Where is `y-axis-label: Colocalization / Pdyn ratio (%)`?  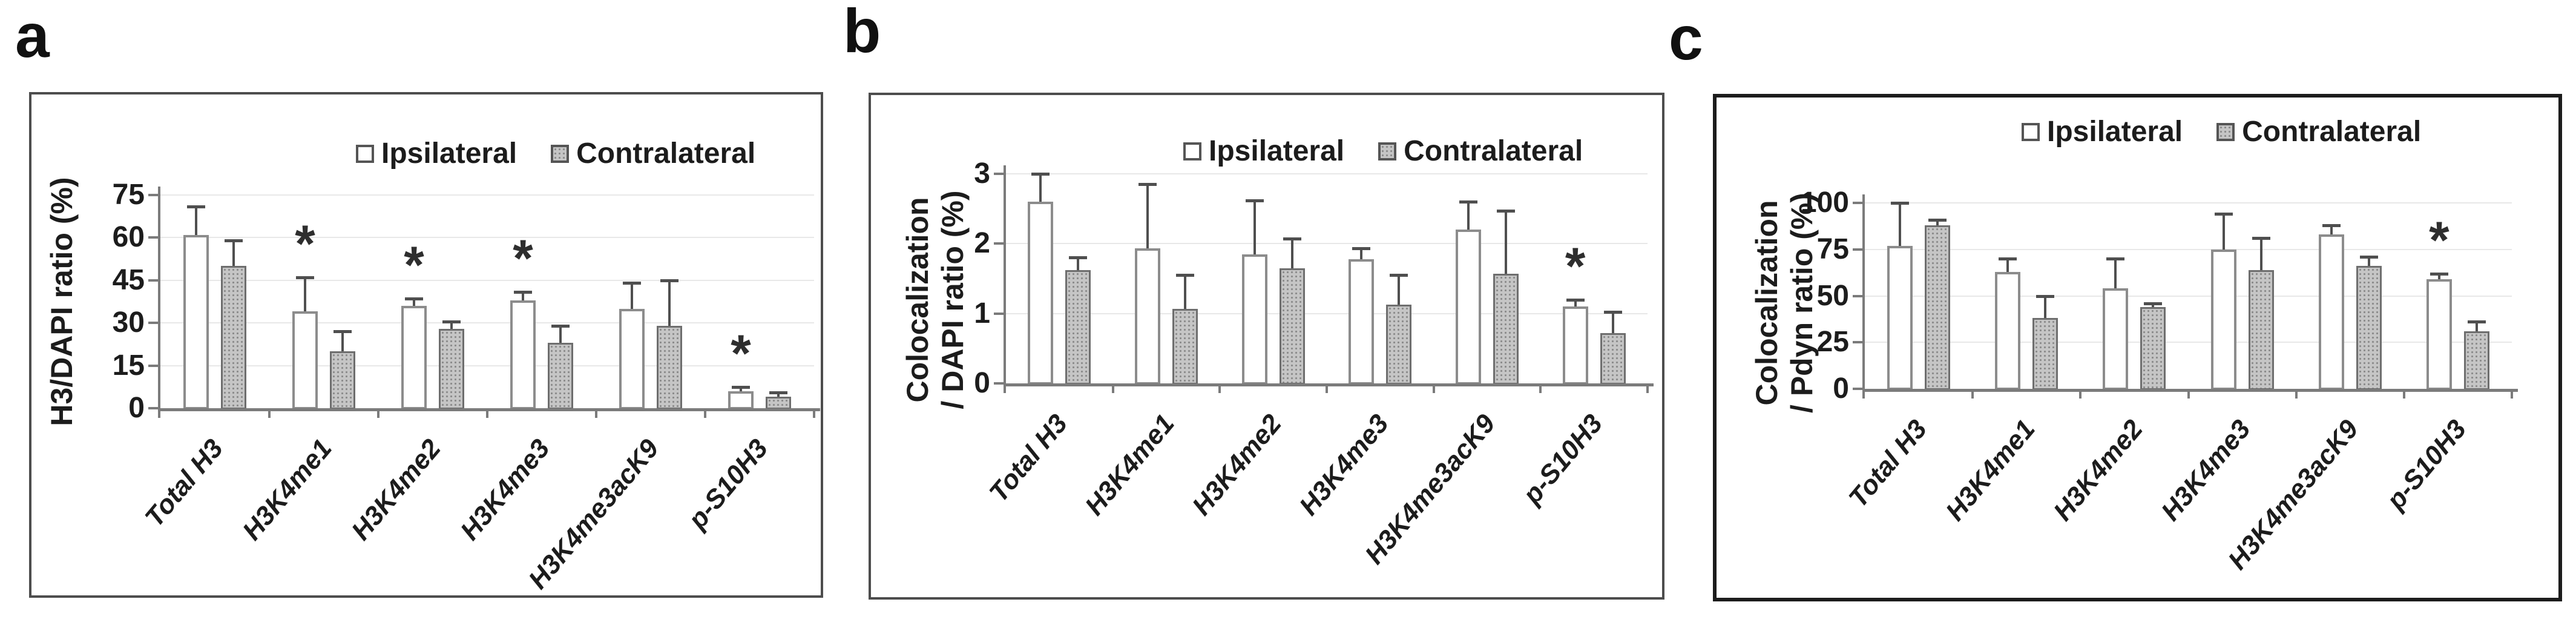 y-axis-label: Colocalization / Pdyn ratio (%) is located at coordinates (1784, 303).